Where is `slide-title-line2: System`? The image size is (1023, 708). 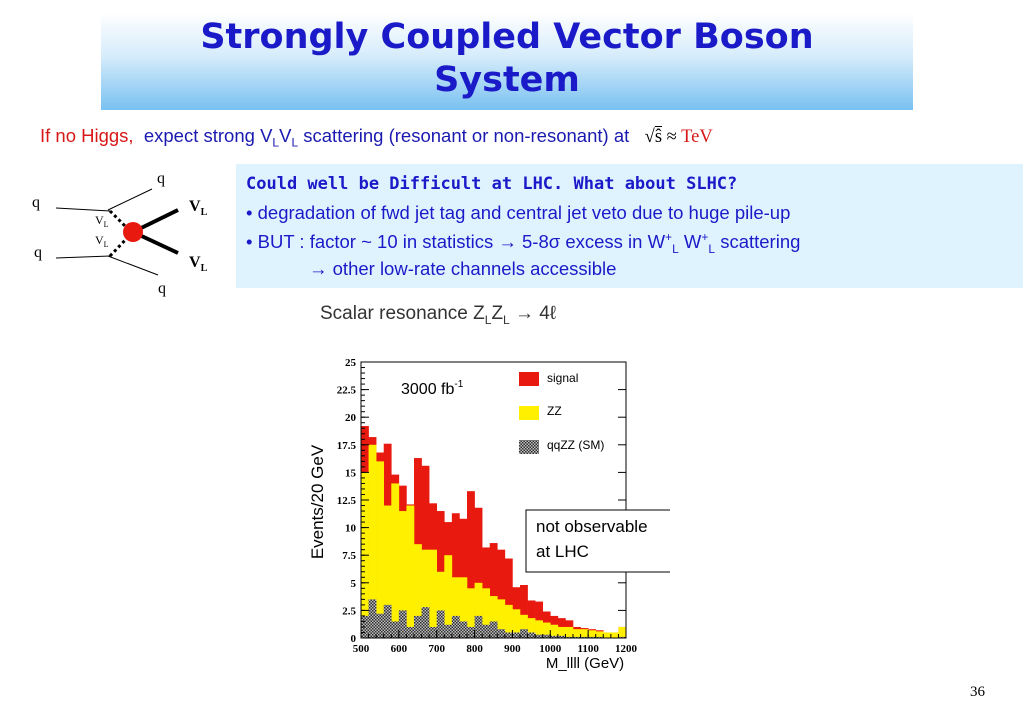 slide-title-line2: System is located at coordinates (507, 80).